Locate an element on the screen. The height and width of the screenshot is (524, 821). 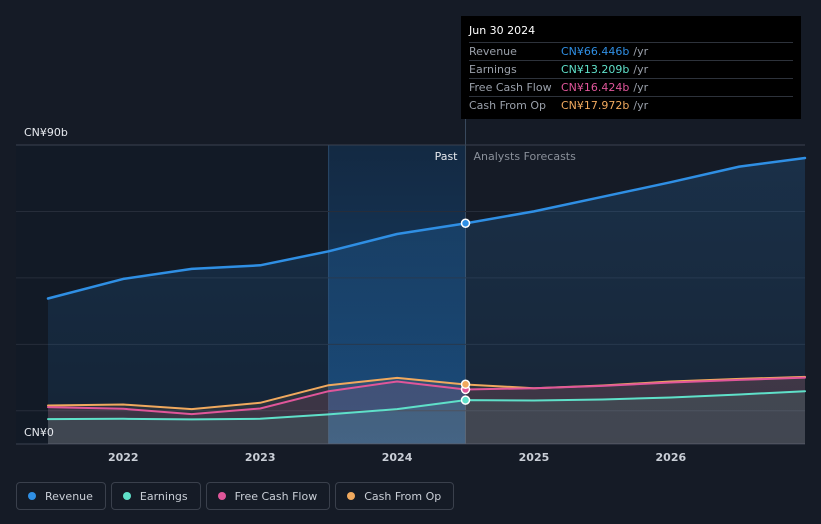
y-axis-top-label: CN¥90b is located at coordinates (46, 132).